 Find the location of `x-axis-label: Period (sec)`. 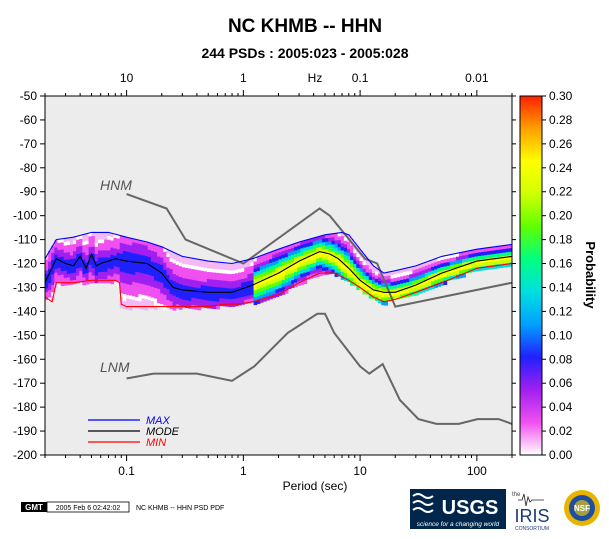

x-axis-label: Period (sec) is located at coordinates (315, 486).